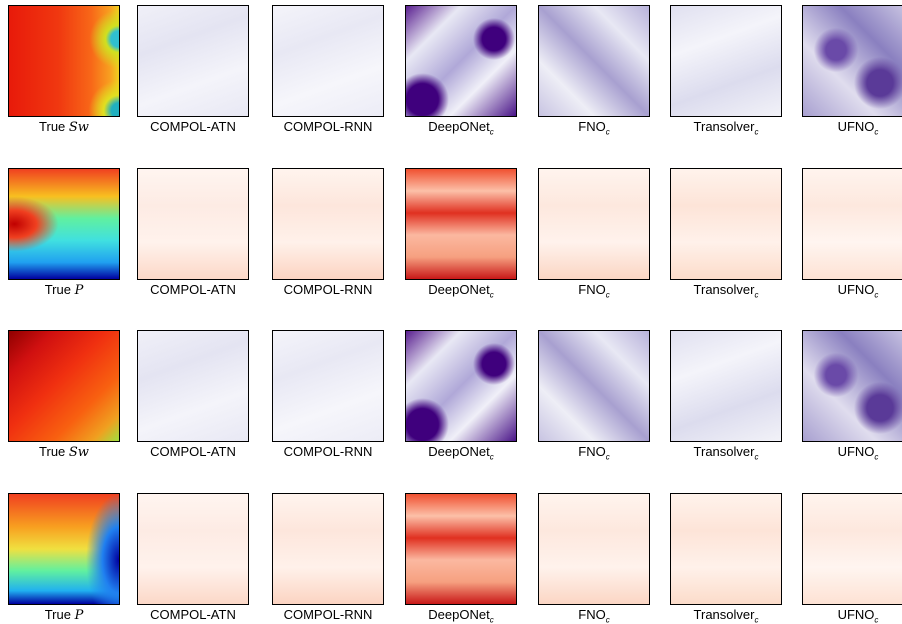 The width and height of the screenshot is (902, 624). What do you see at coordinates (64, 452) in the screenshot?
I see `panel-label: True Sw` at bounding box center [64, 452].